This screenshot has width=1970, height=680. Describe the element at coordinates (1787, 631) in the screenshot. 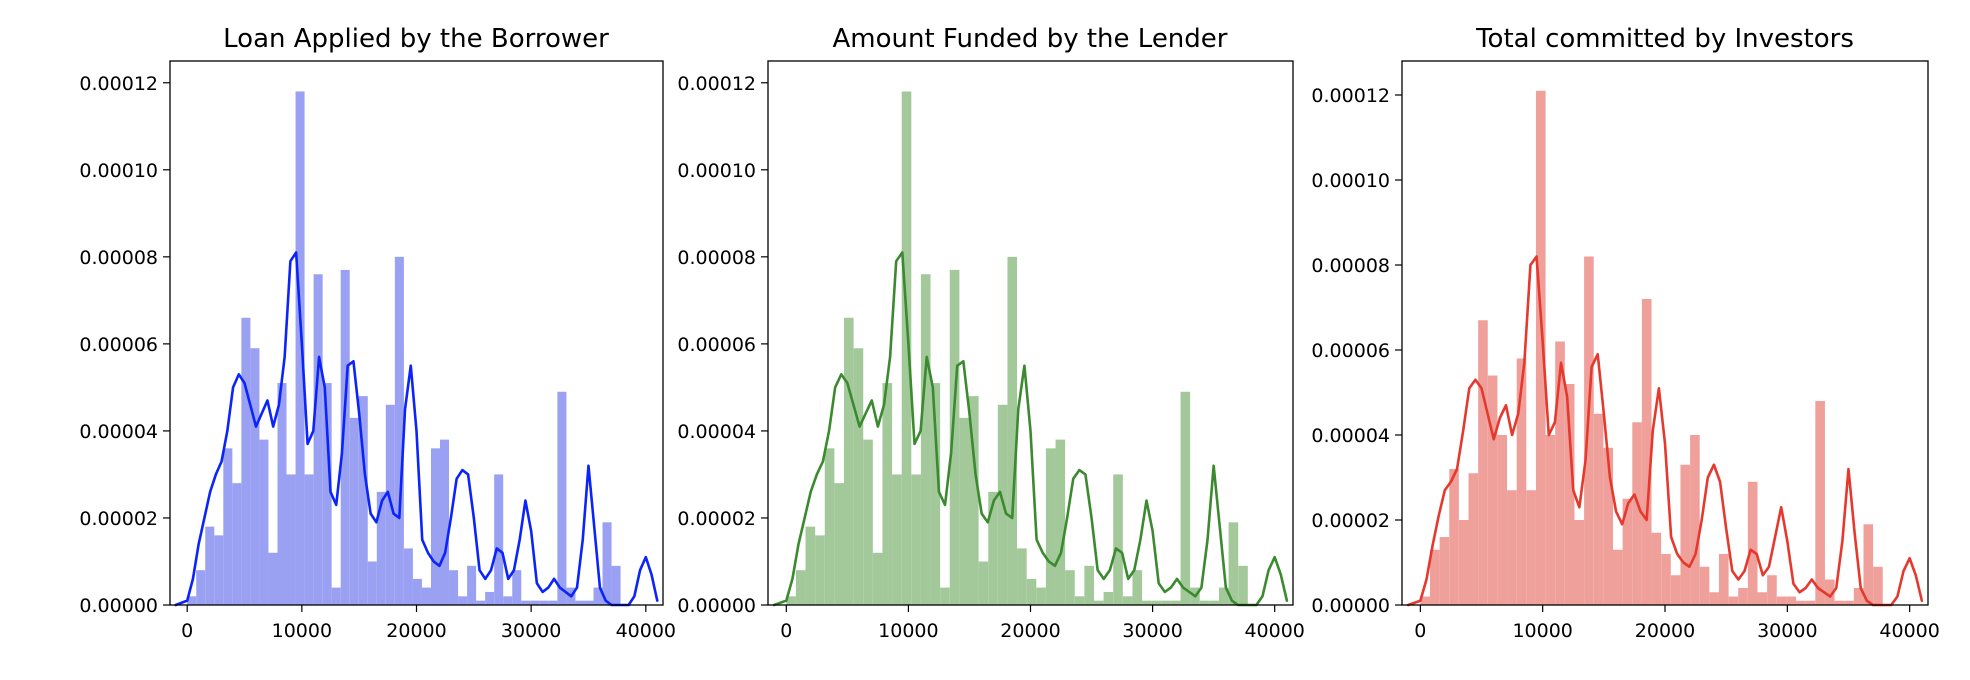

I see `x-tick-label: 30000` at that location.